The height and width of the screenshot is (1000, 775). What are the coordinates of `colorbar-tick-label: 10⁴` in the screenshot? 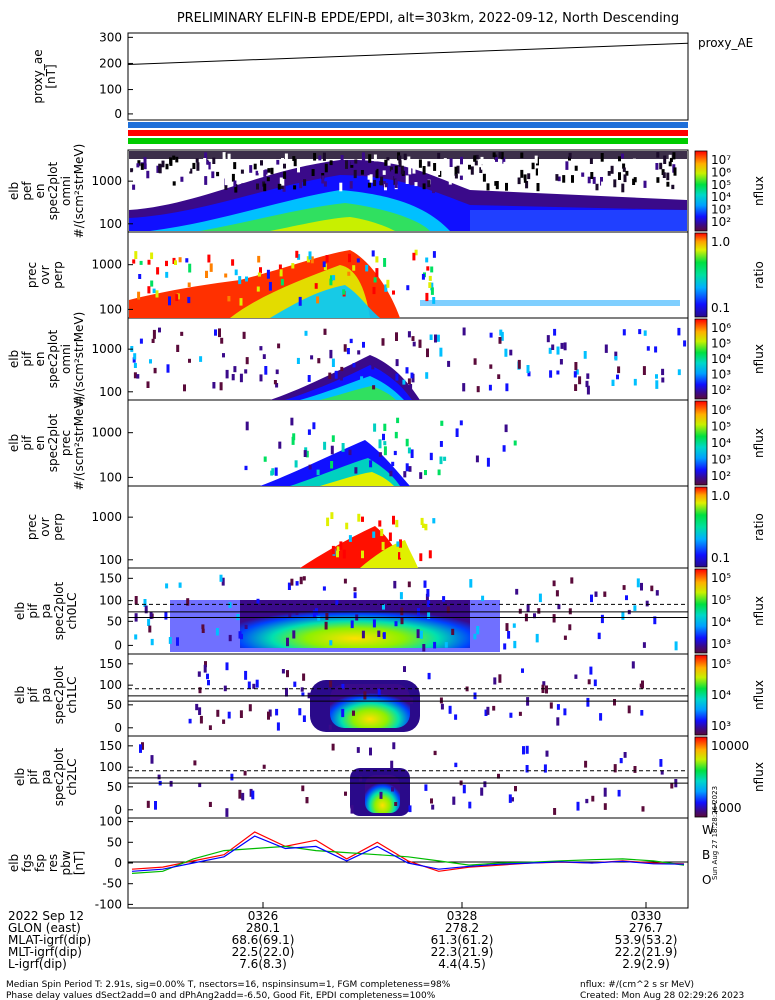 It's located at (721, 359).